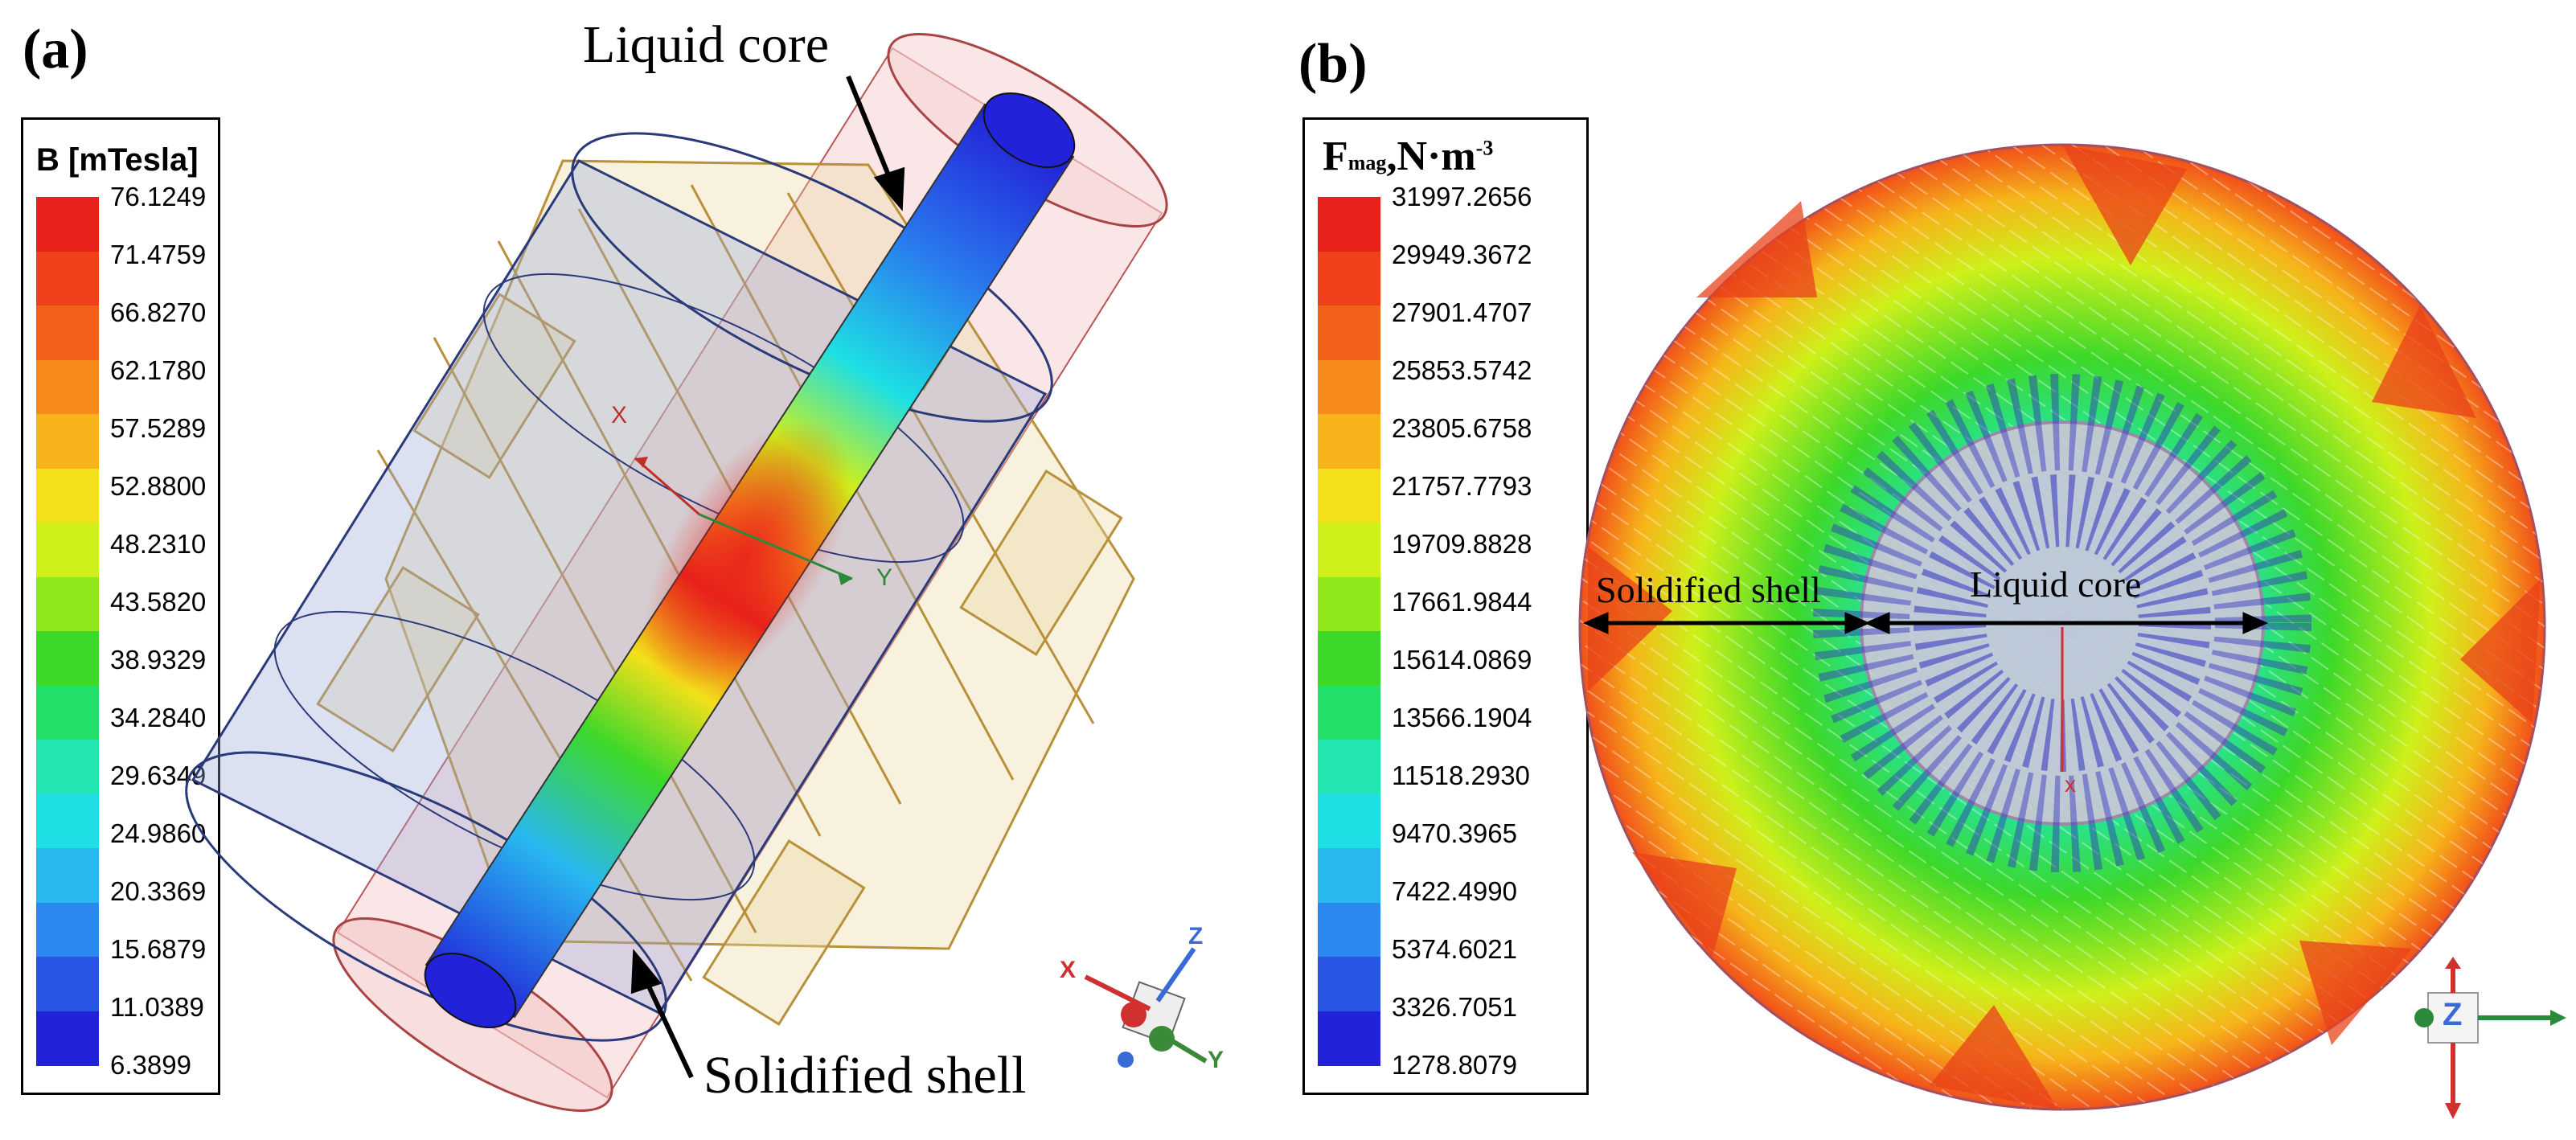  Describe the element at coordinates (1462, 428) in the screenshot. I see `colorbar-tick-label: 23805.6758` at that location.